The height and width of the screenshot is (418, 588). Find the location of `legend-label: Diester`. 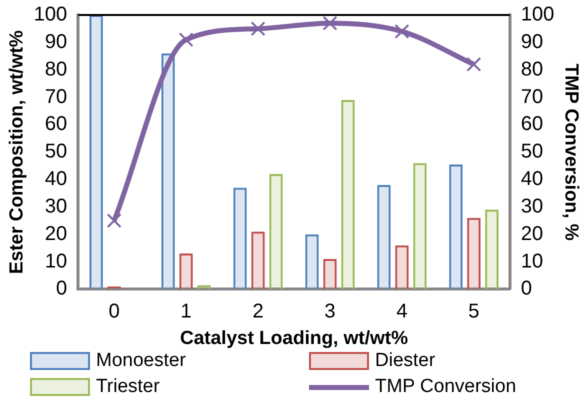

legend-label: Diester is located at coordinates (405, 361).